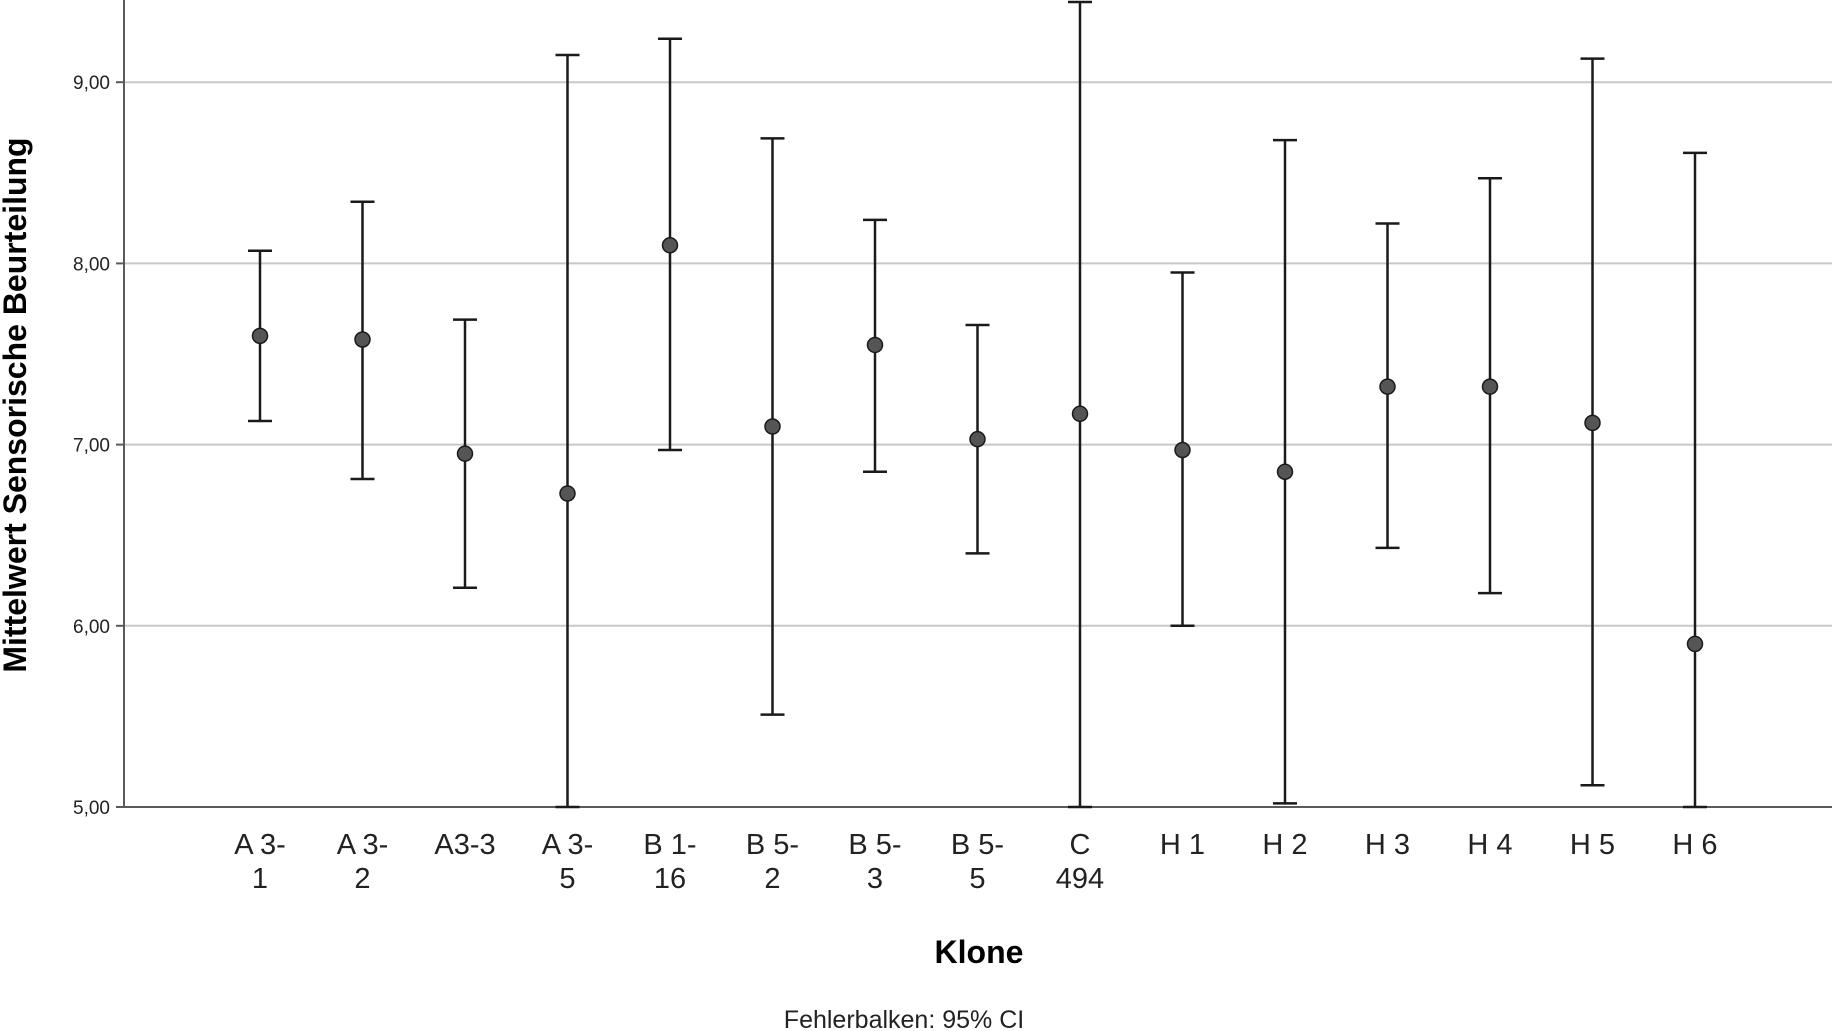 This screenshot has height=1031, width=1835. I want to click on x-tick-label: A 3-5, so click(568, 862).